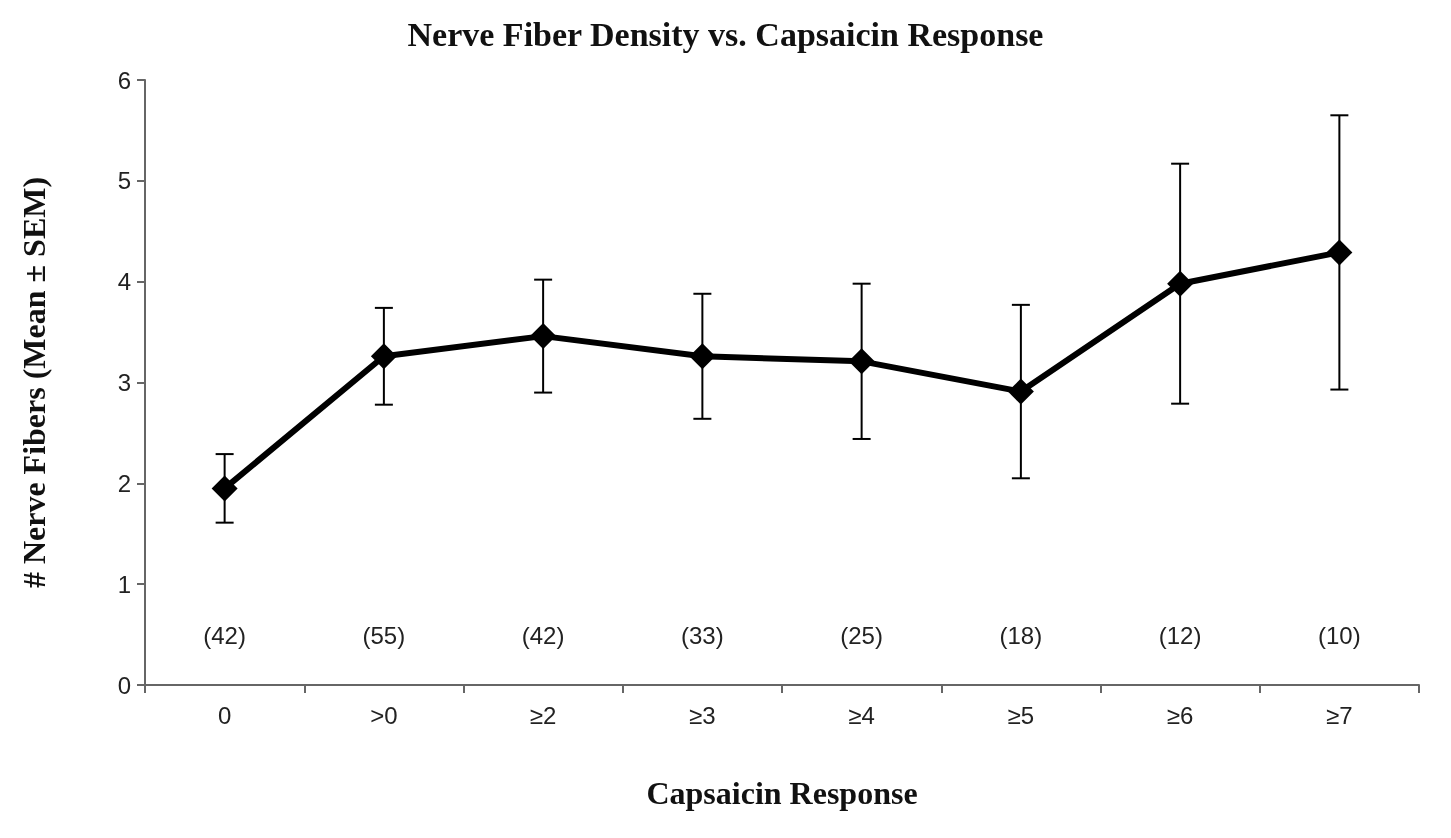 The image size is (1451, 838). Describe the element at coordinates (124, 282) in the screenshot. I see `y-tick-label: 4` at that location.